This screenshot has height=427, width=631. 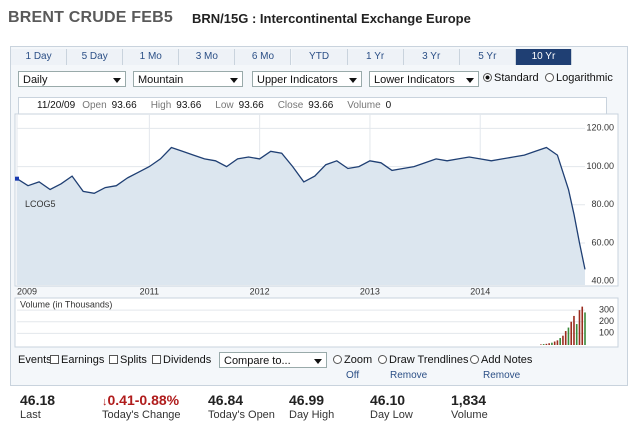 I want to click on radio-label: Logarithmic, so click(x=584, y=78).